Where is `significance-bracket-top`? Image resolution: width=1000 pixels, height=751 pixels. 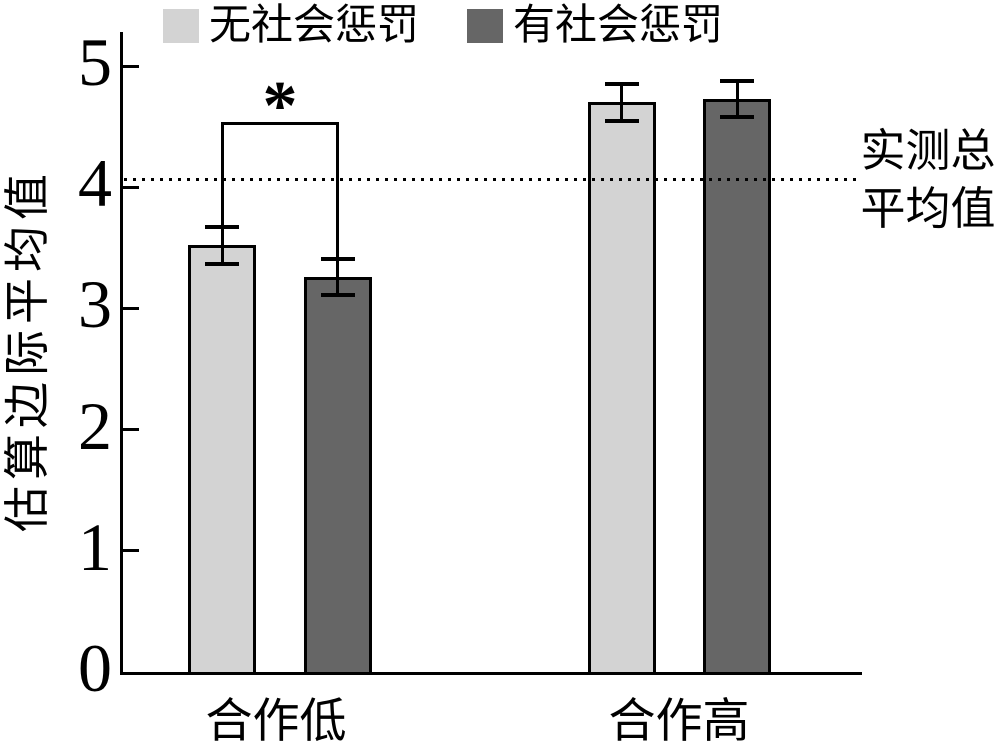
significance-bracket-top is located at coordinates (280, 123).